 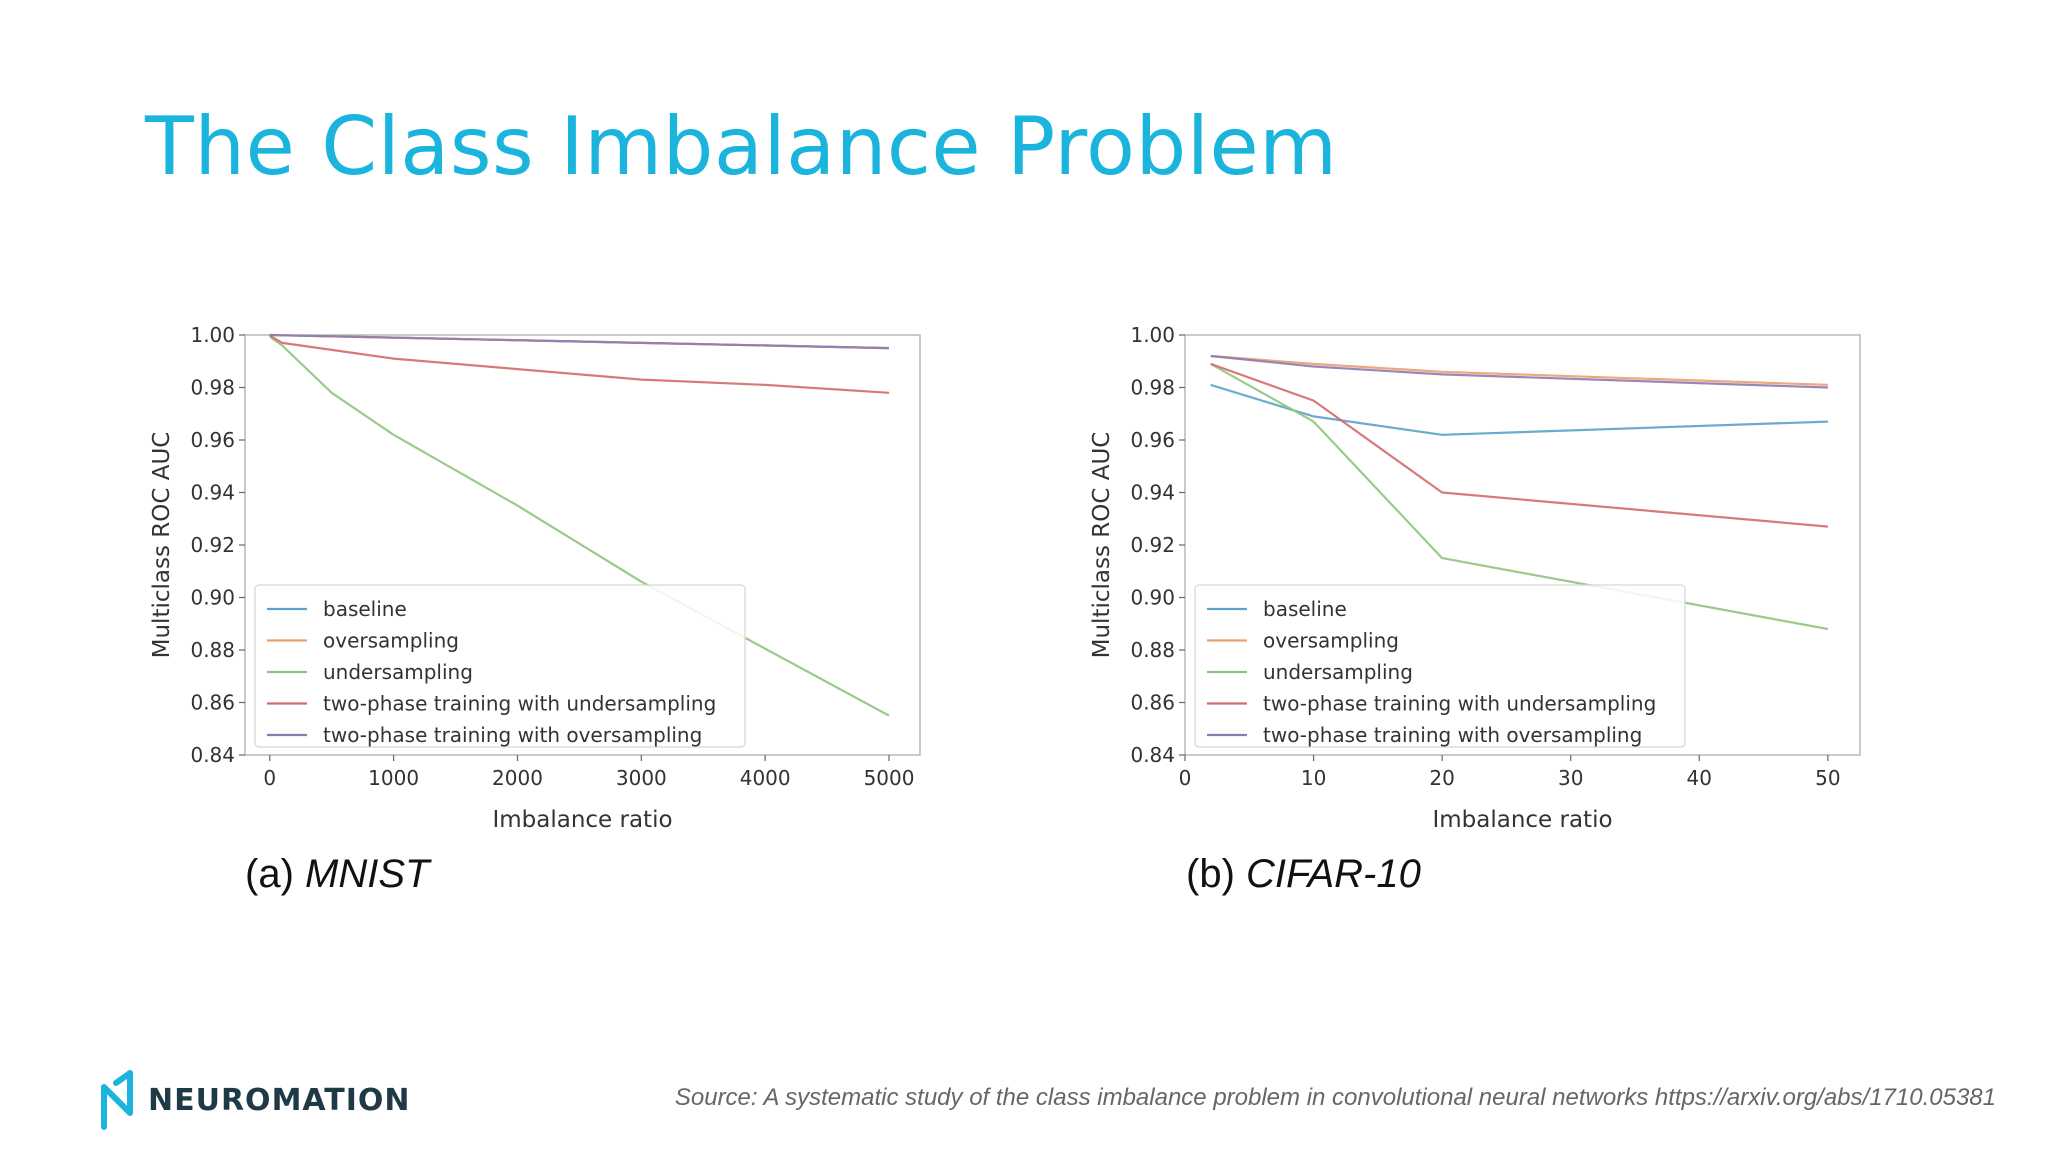 I want to click on chart1-xtick-label: 20, so click(x=1441, y=778).